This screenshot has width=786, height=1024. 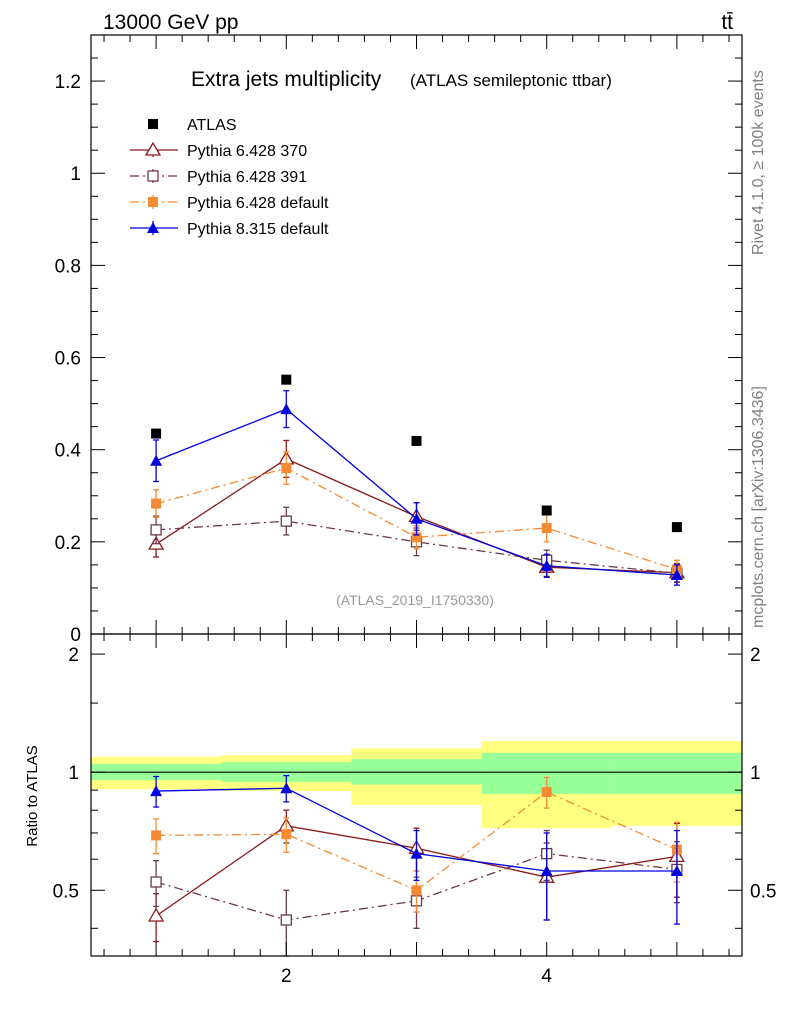 I want to click on legend-label: Pythia 6.428 default, so click(x=258, y=203).